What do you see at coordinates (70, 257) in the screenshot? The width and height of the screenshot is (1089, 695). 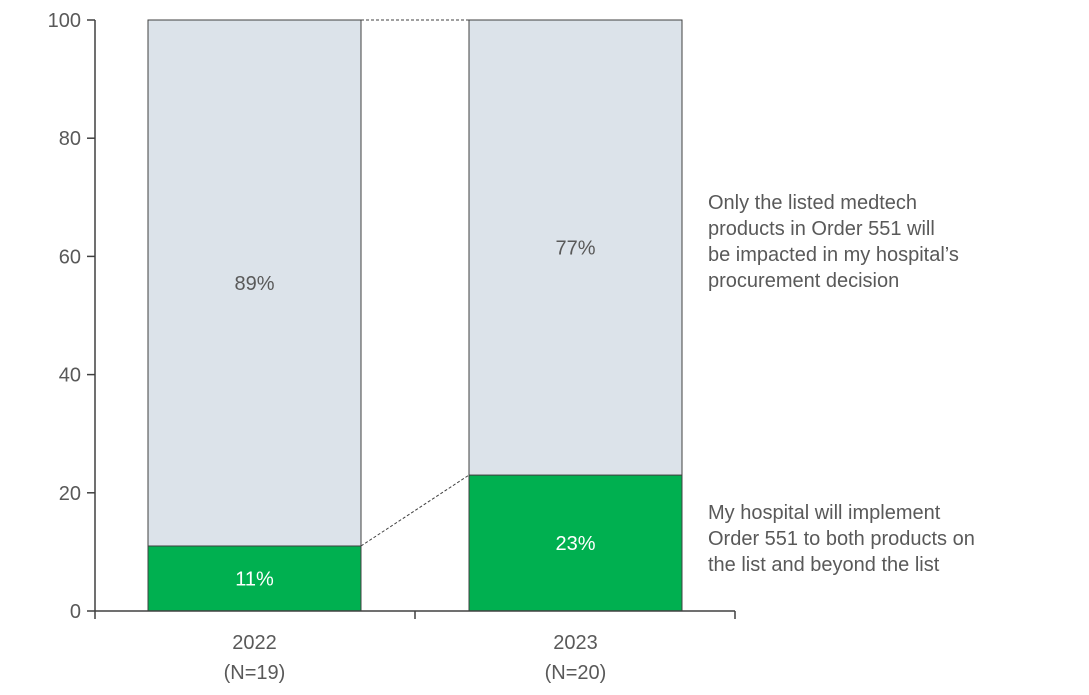 I see `y-tick-label: 60` at bounding box center [70, 257].